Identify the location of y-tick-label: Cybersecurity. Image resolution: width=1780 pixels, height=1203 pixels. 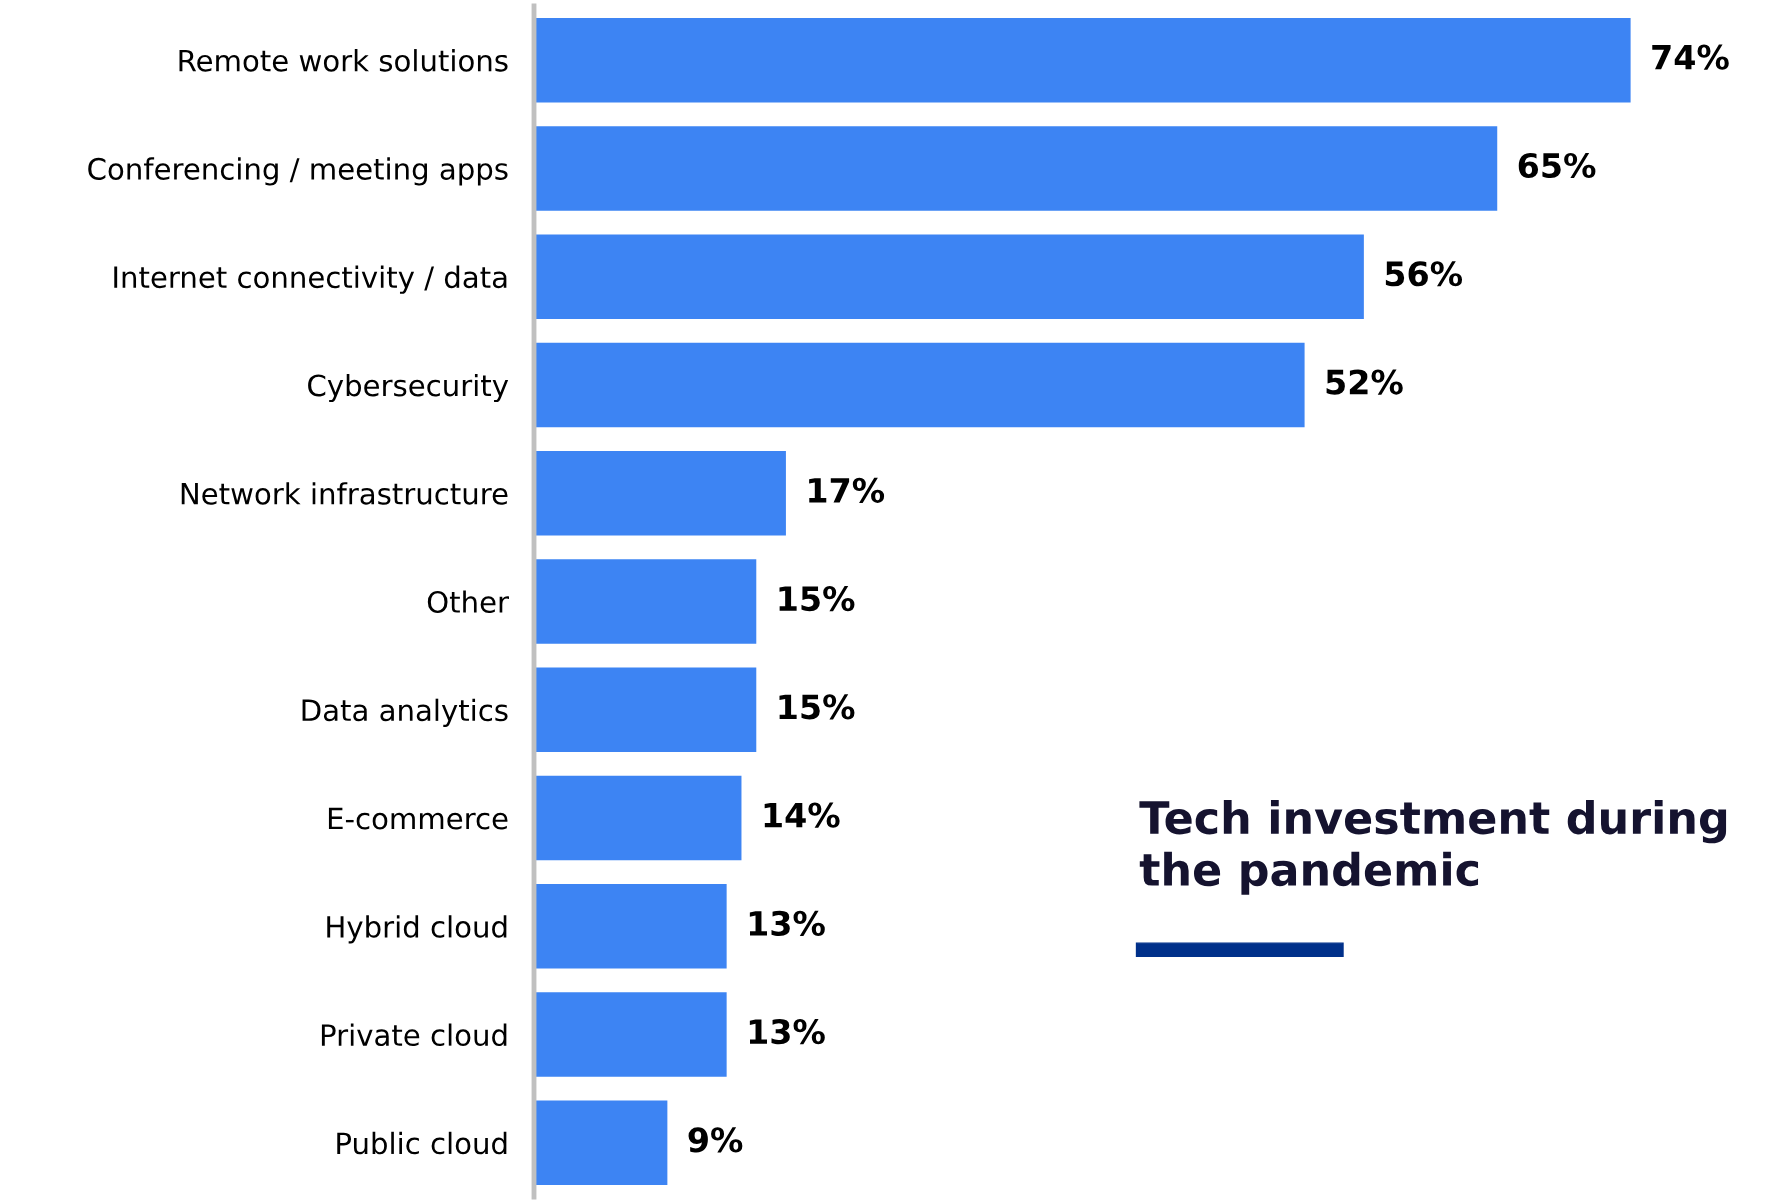
(408, 388).